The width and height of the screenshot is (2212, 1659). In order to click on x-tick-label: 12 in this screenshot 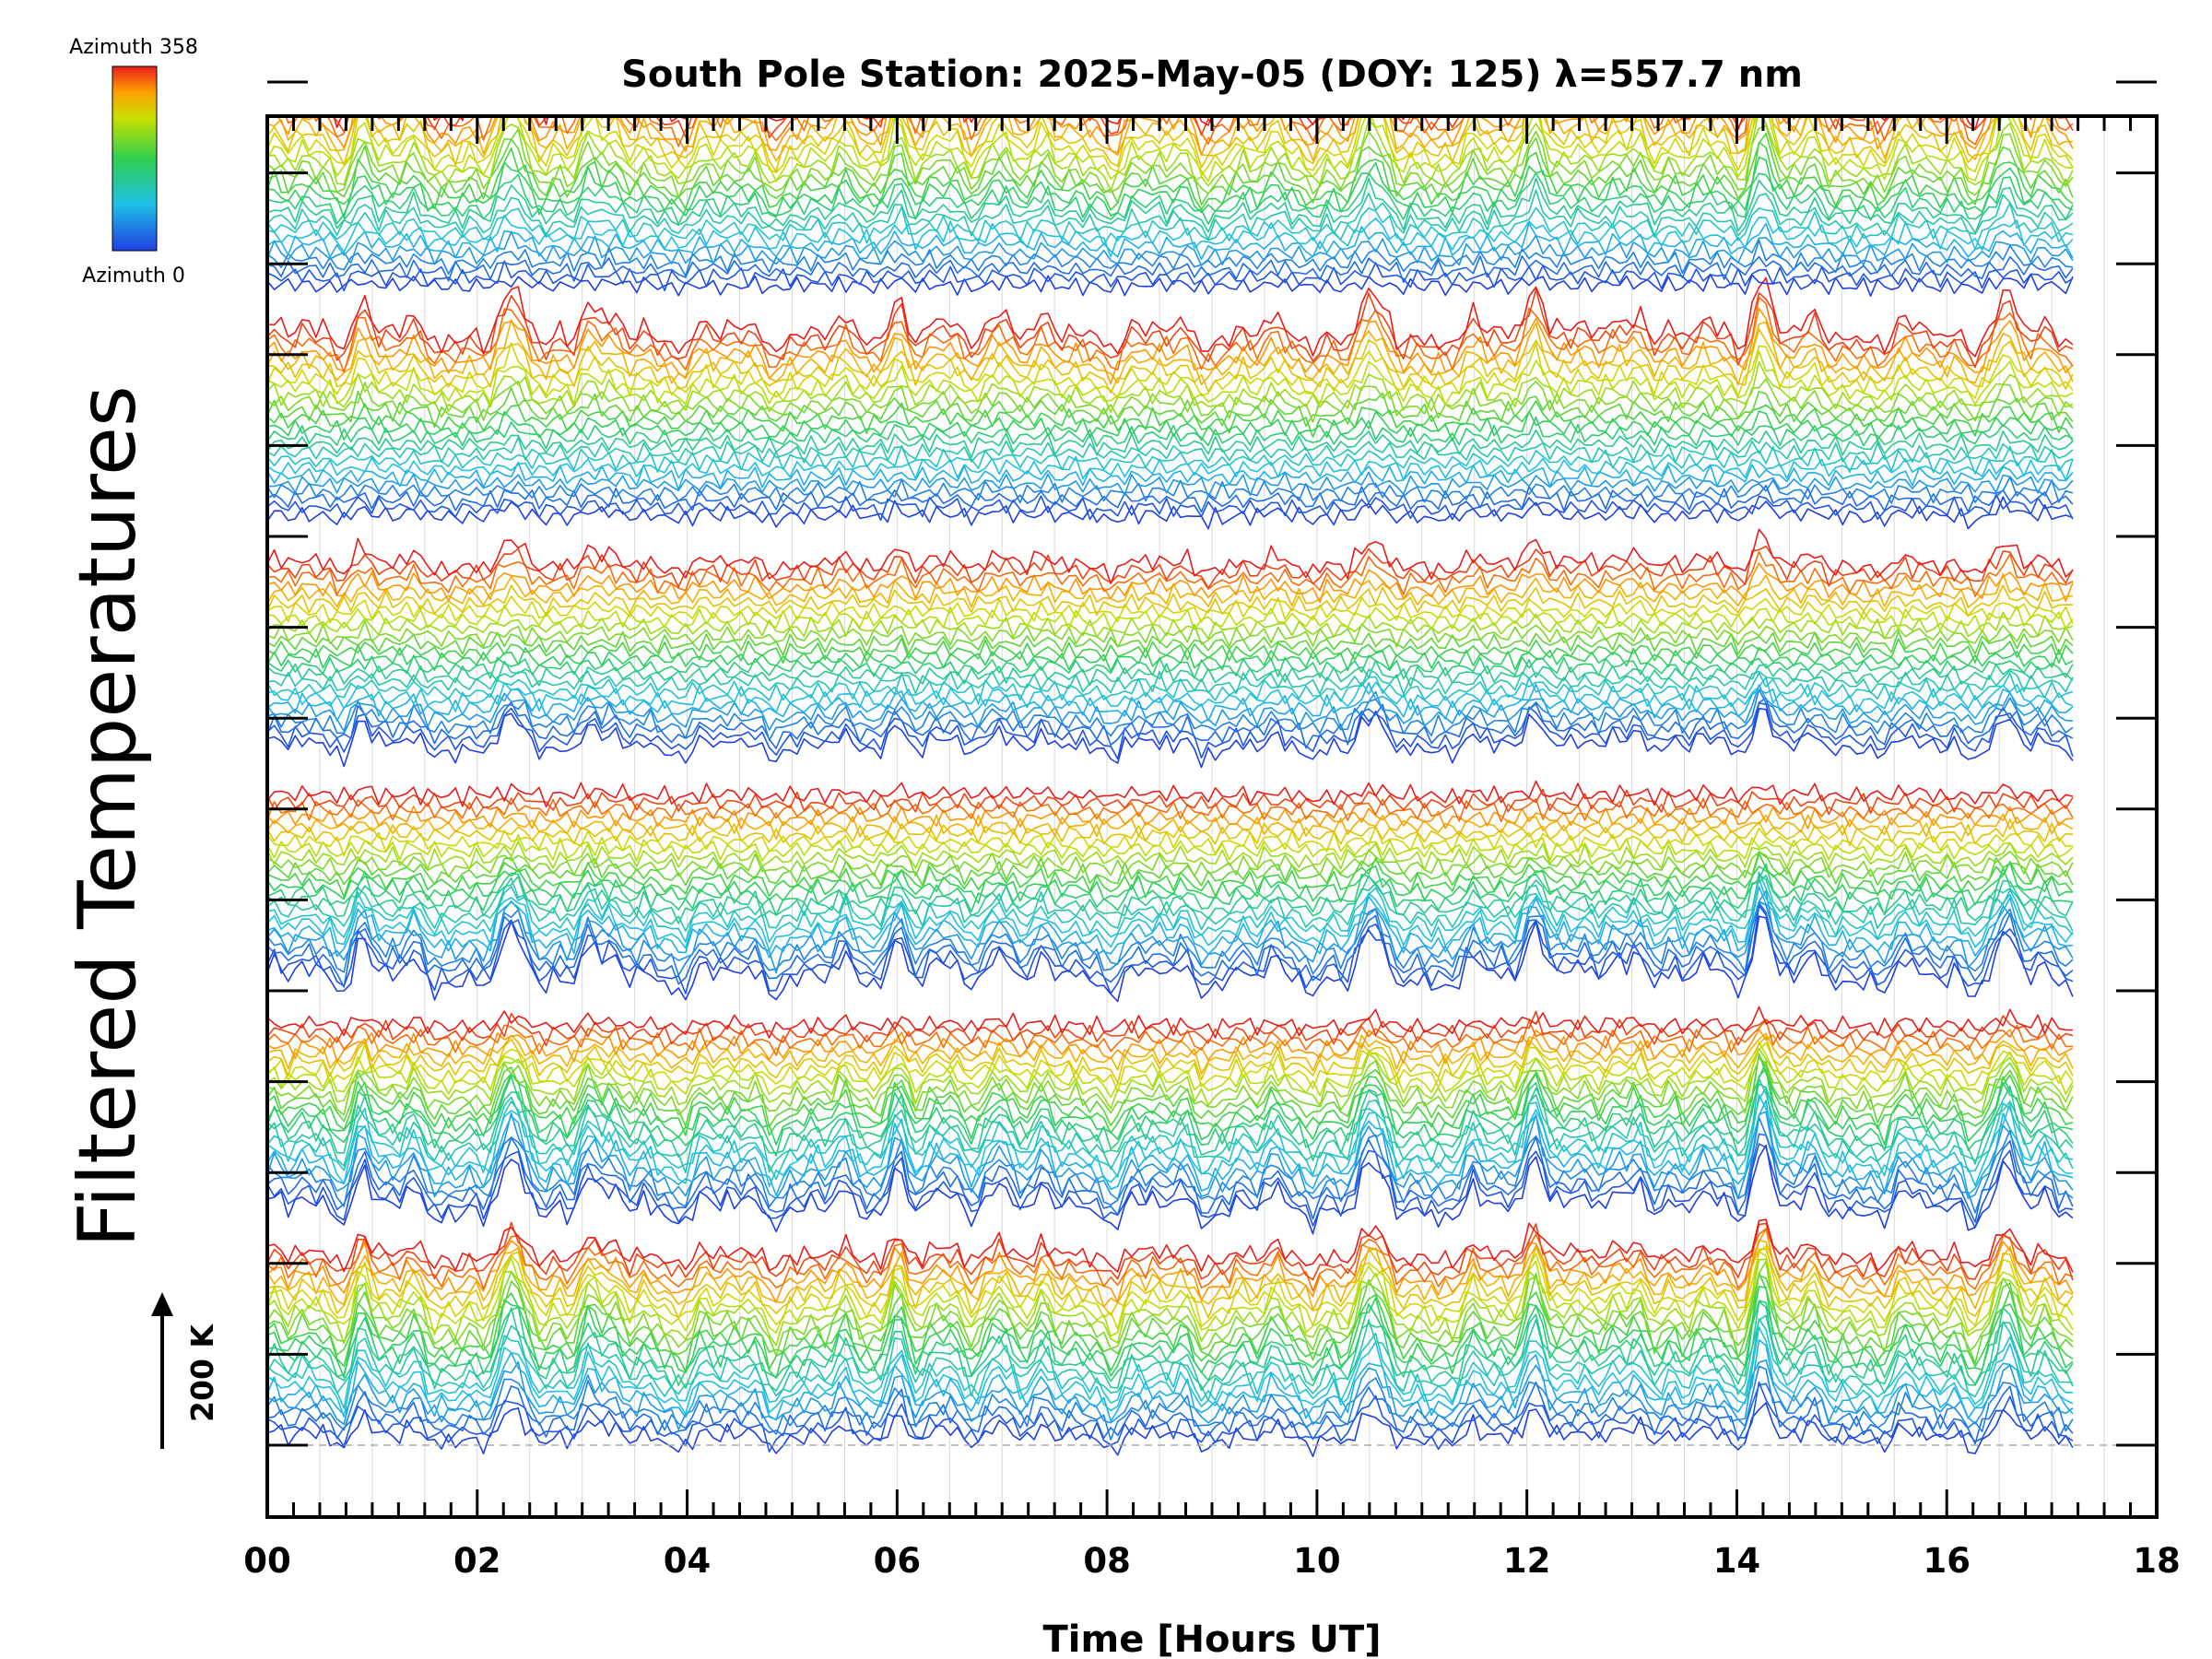, I will do `click(1527, 1561)`.